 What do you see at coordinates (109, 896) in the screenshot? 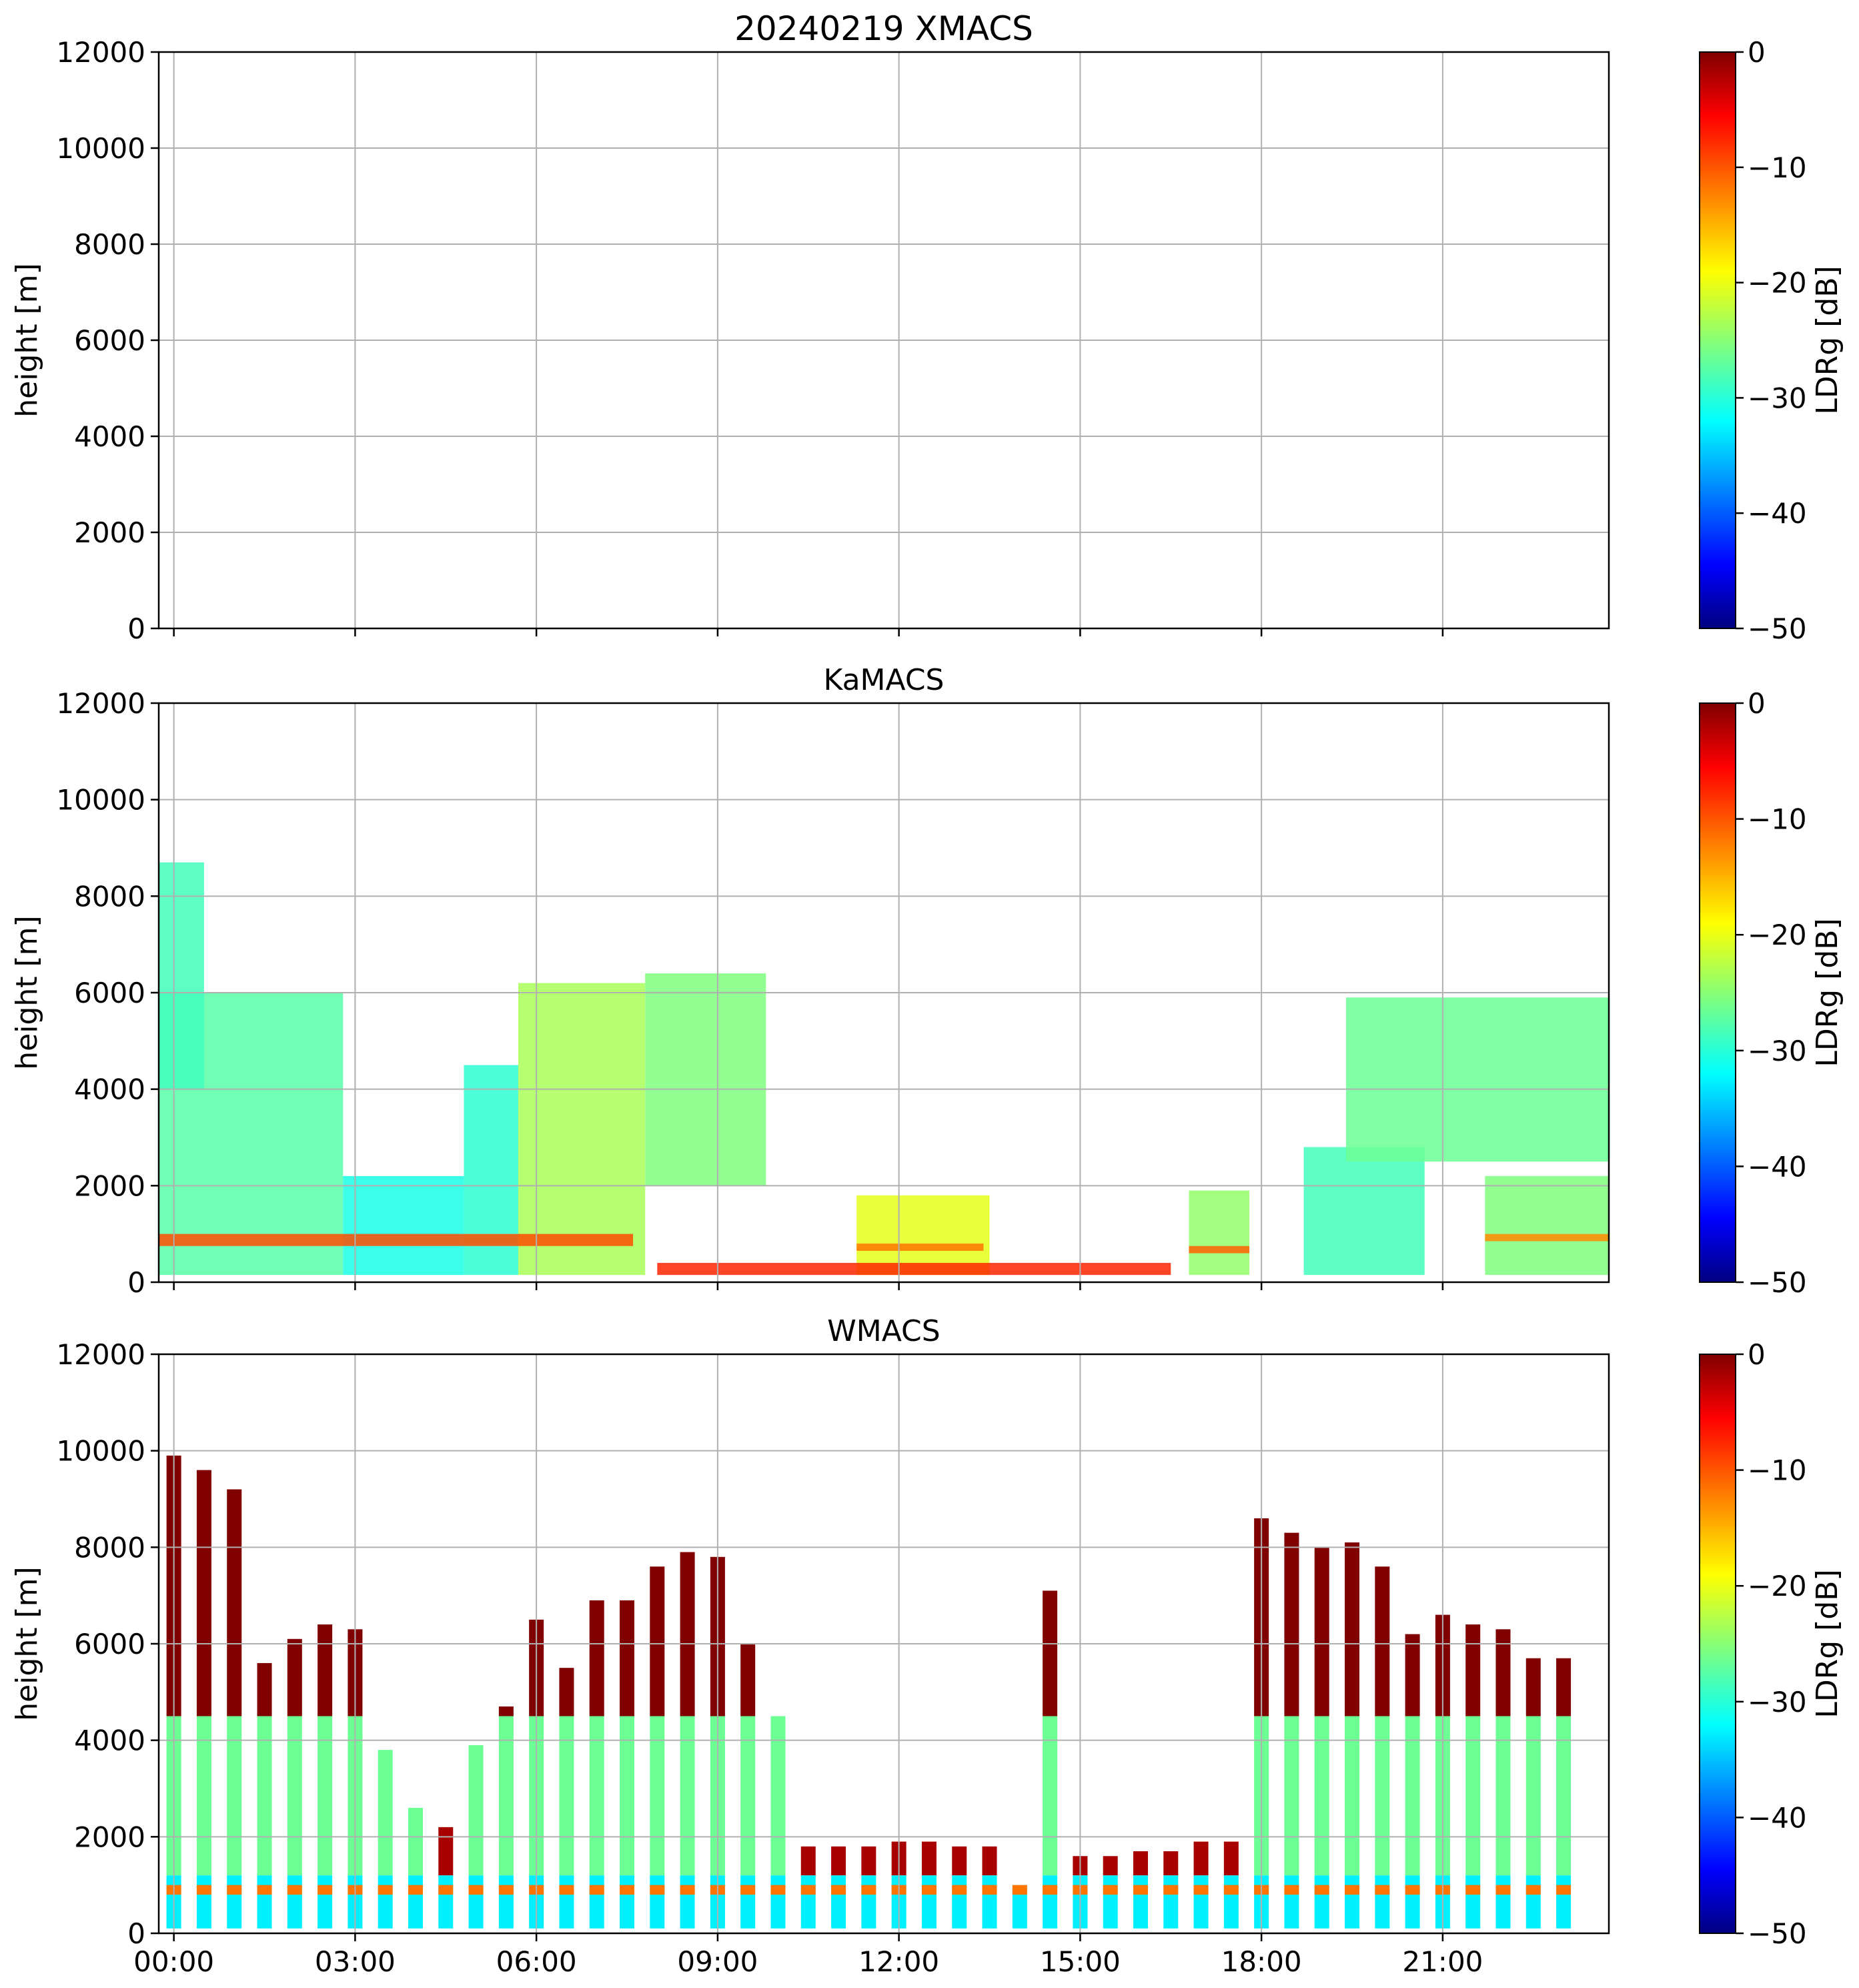
I see `y-tick-label: 8000` at bounding box center [109, 896].